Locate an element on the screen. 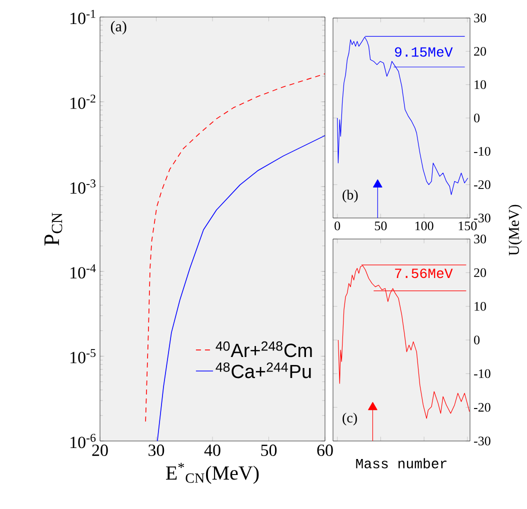  y-tick-label: 10$^{-5}$ is located at coordinates (83, 356).